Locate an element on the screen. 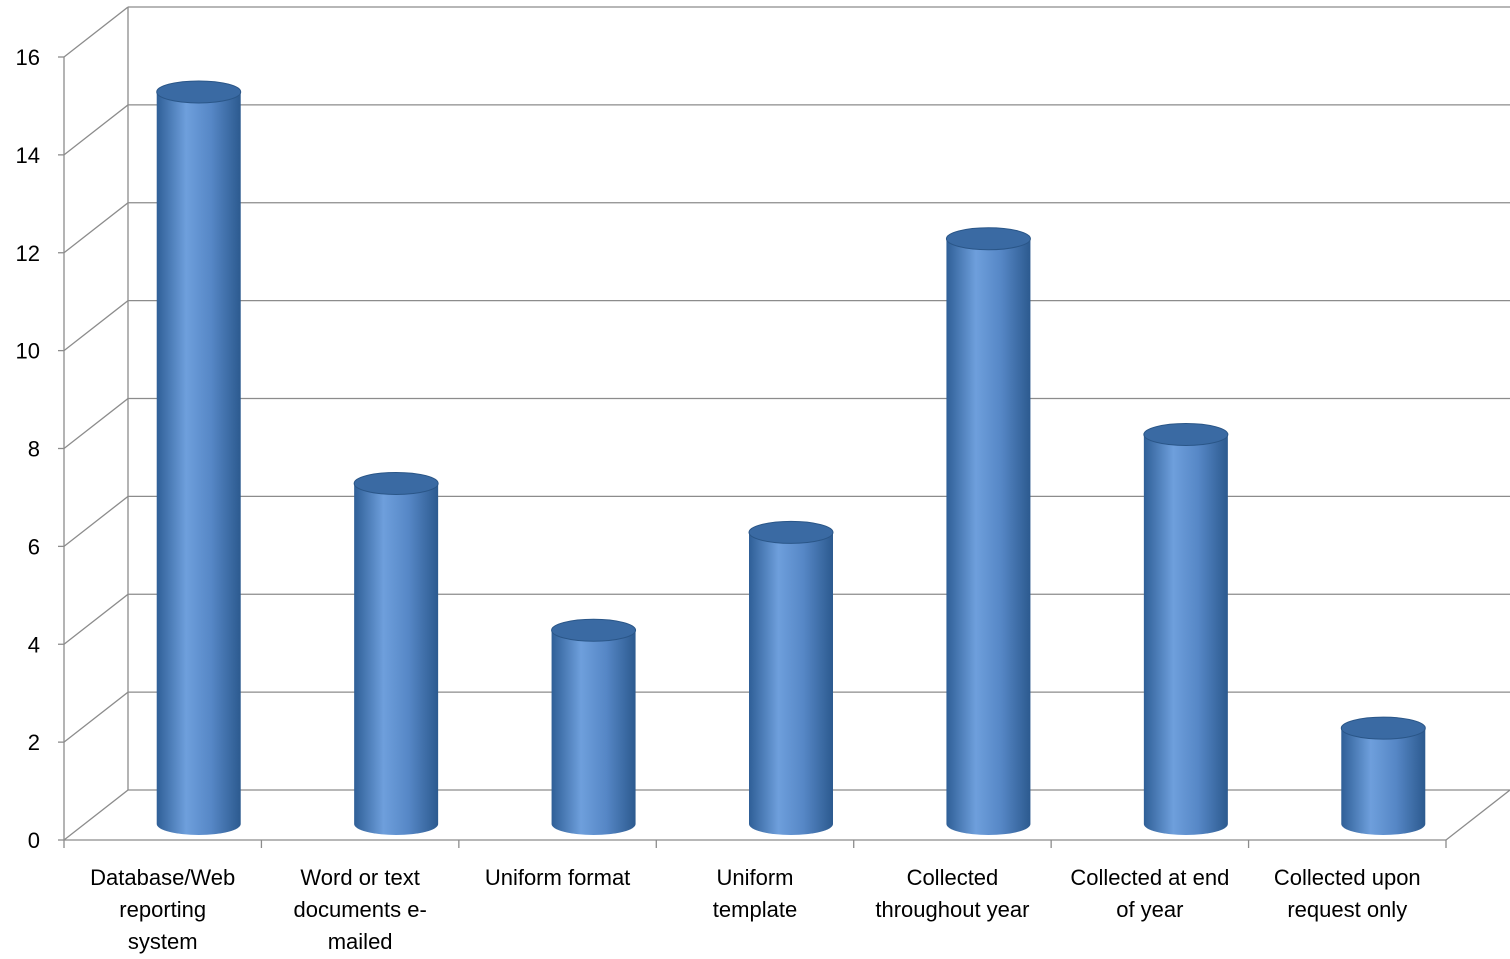  x-tick-label-line: request only is located at coordinates (1347, 909).